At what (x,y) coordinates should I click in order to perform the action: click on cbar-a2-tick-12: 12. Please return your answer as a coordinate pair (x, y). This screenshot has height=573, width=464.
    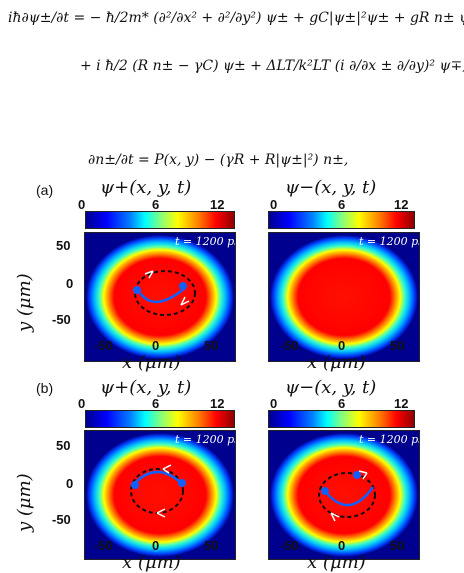
    Looking at the image, I should click on (401, 204).